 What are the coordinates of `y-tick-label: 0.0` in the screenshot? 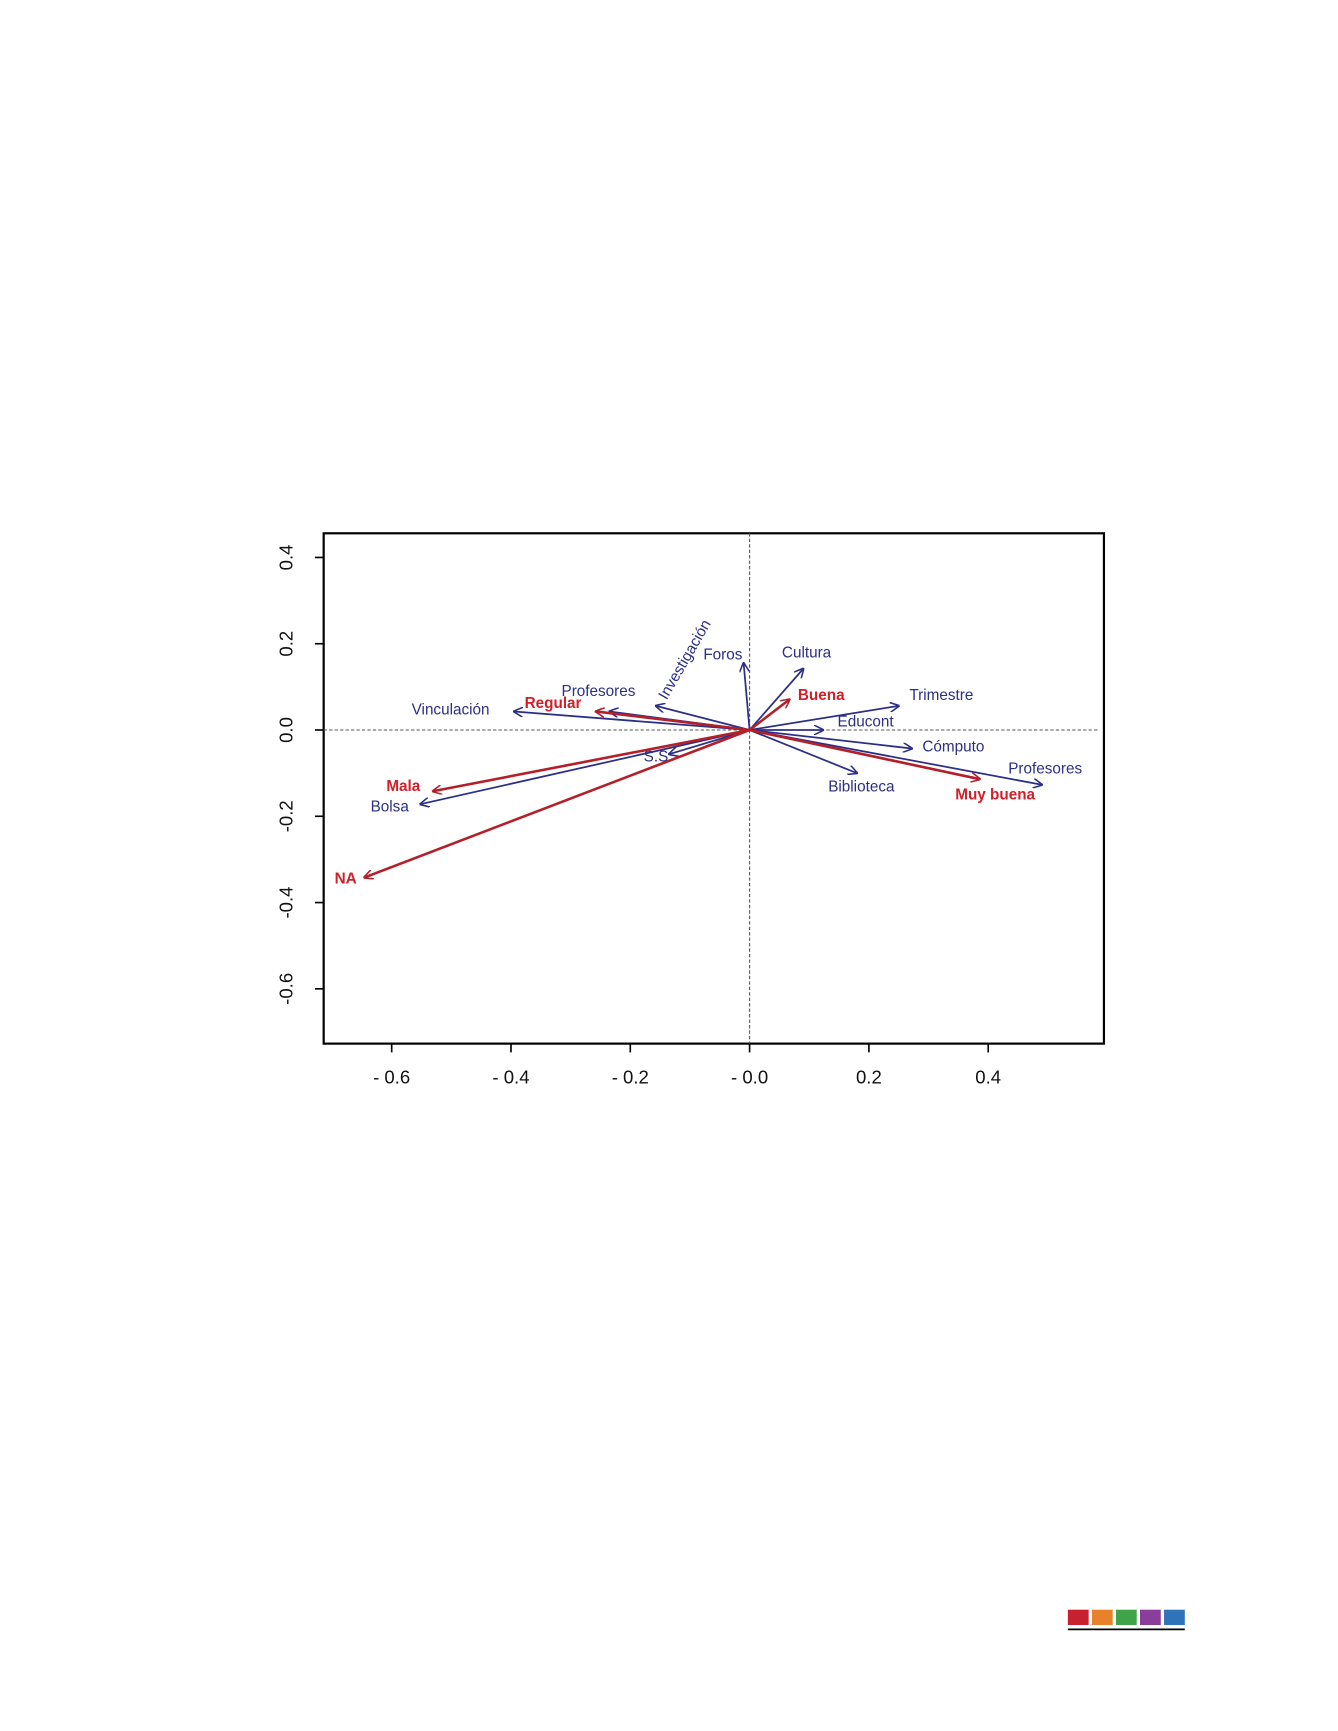 It's located at (286, 730).